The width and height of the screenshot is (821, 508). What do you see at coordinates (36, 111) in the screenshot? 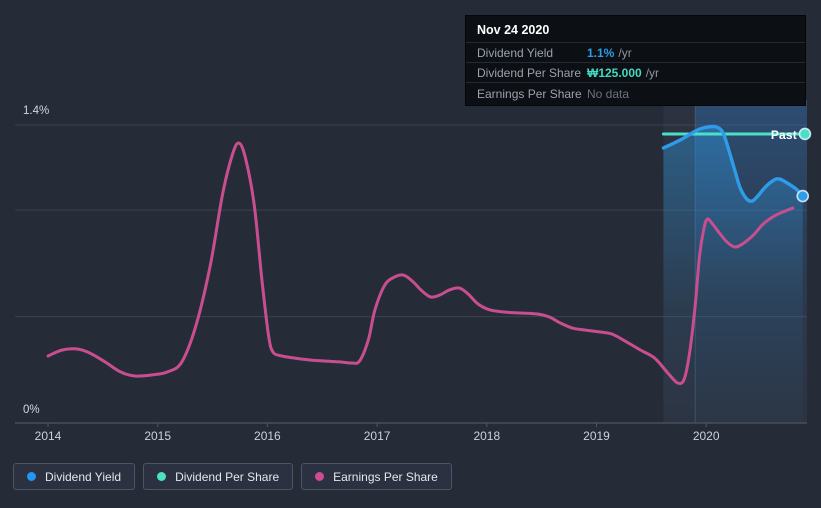
I see `y-axis-max-label: 1.4%` at bounding box center [36, 111].